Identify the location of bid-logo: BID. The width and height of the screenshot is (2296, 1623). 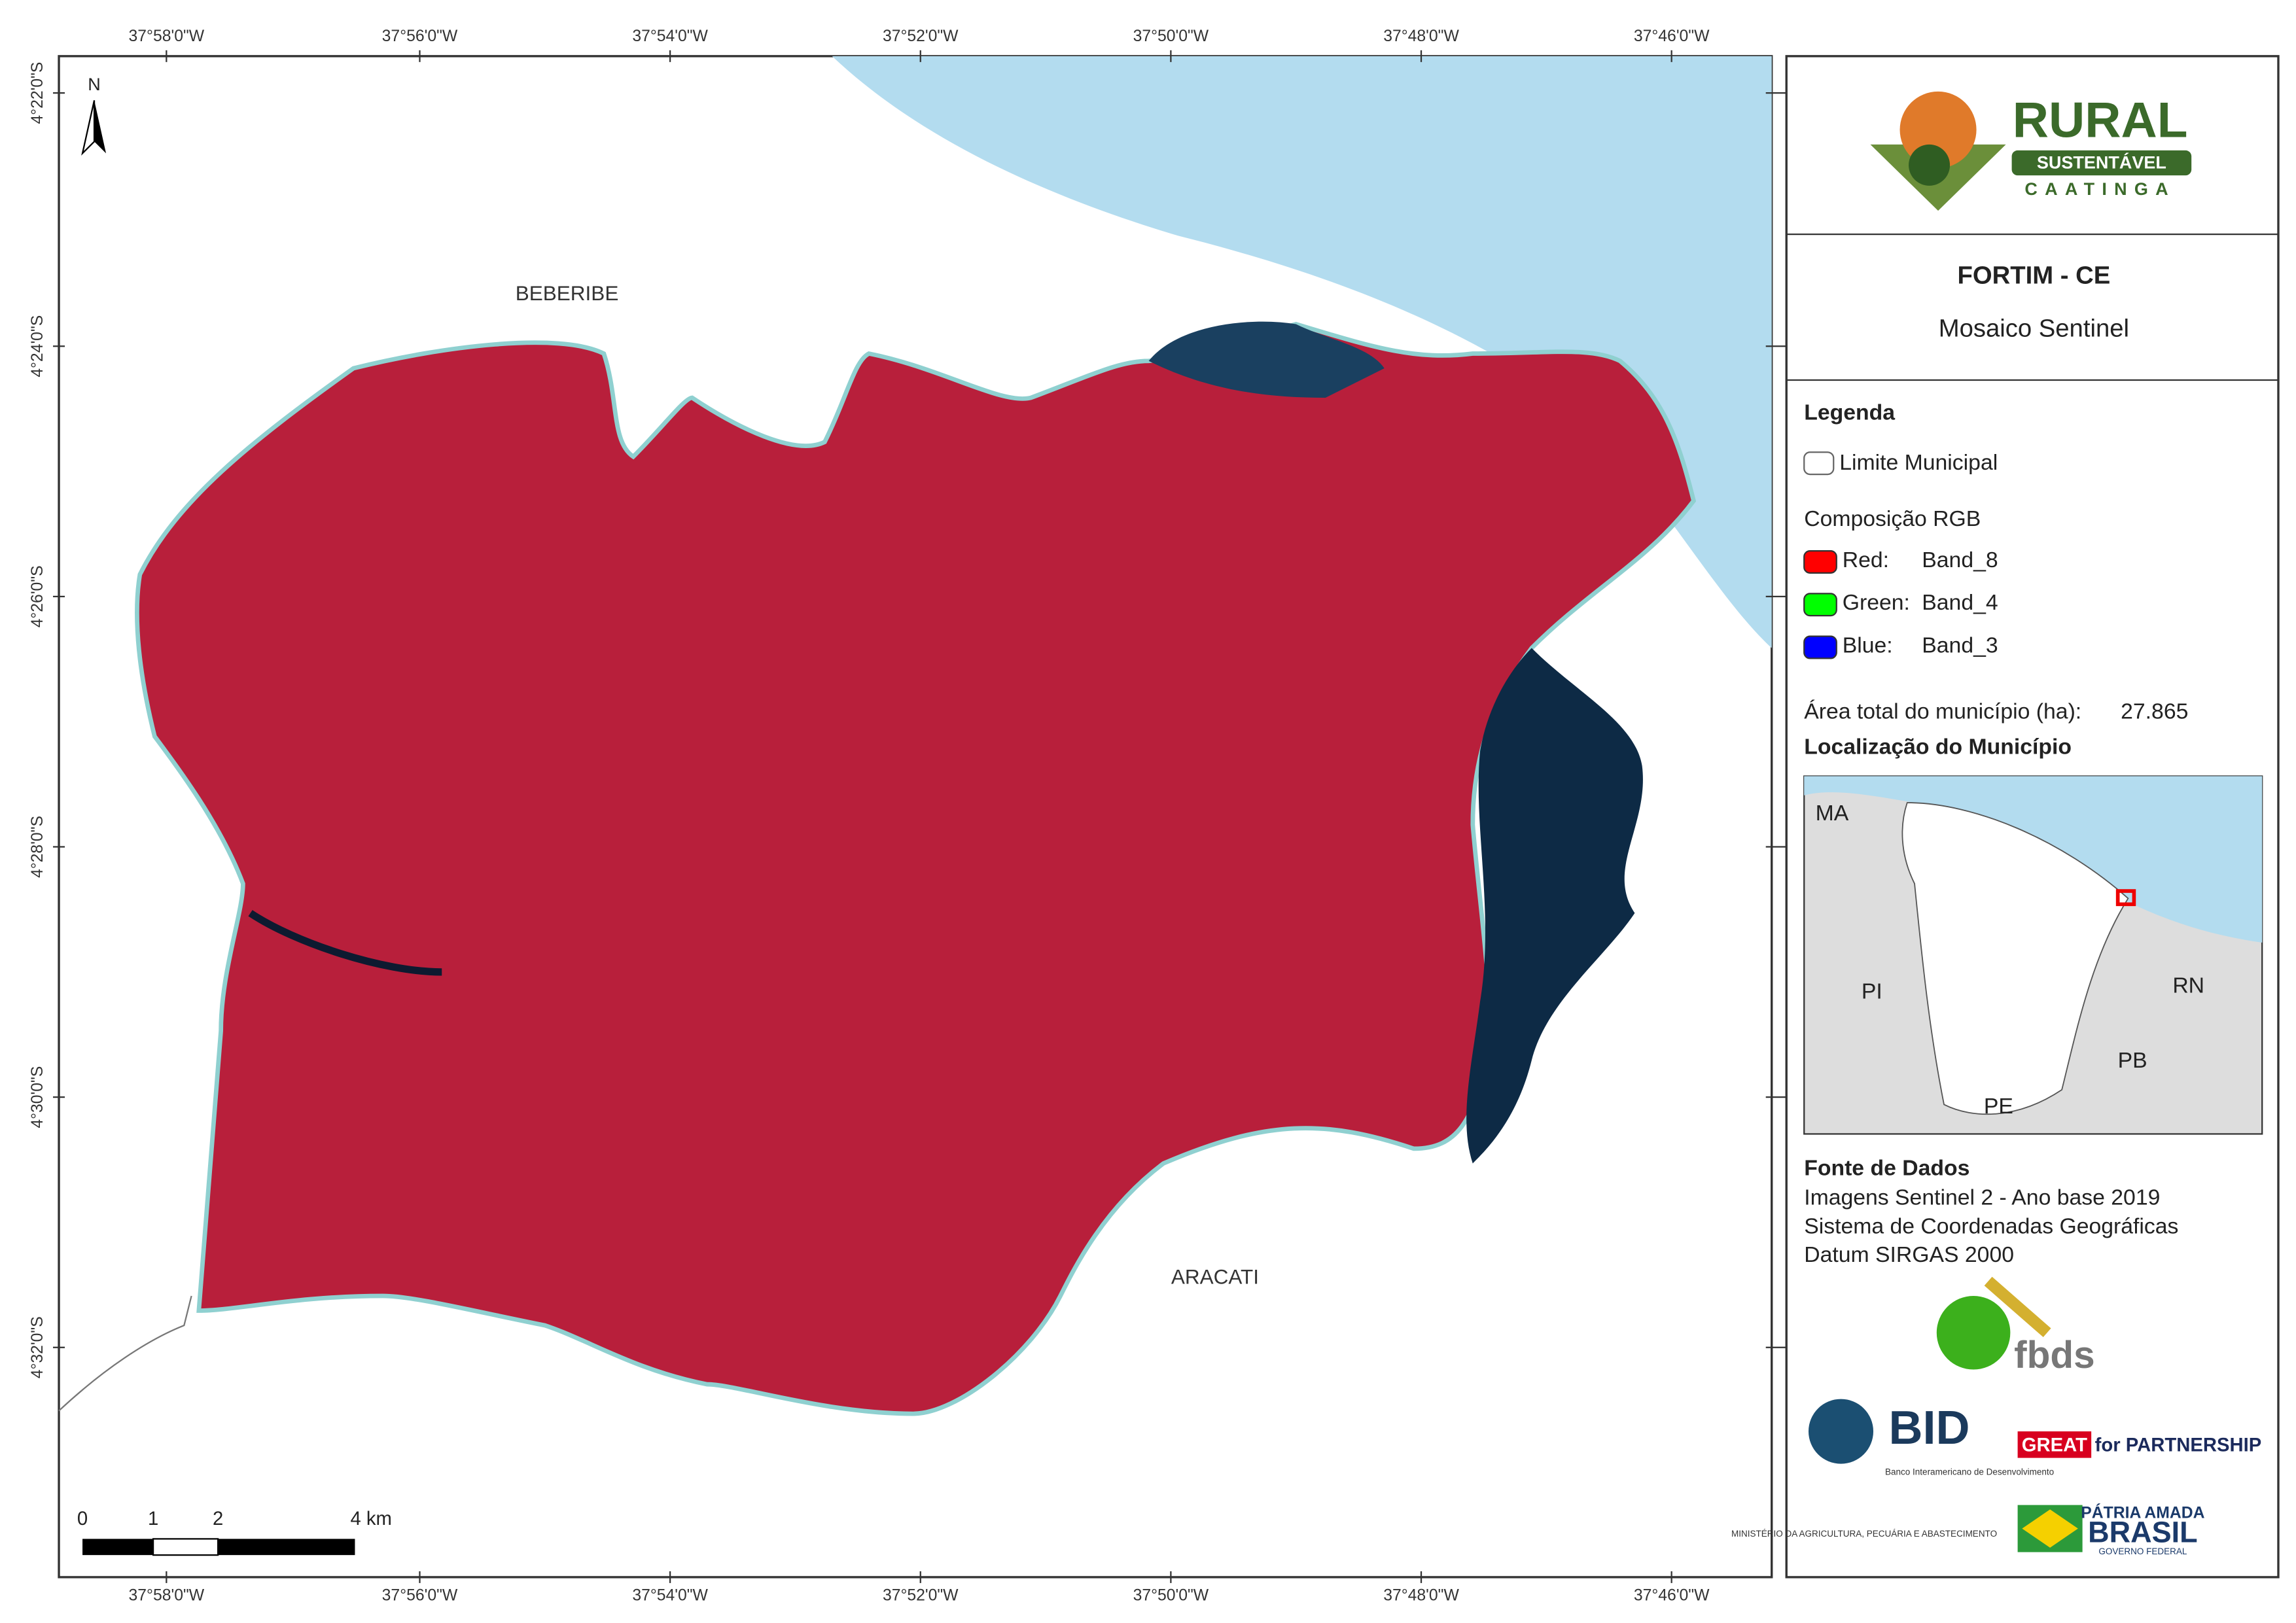
(1929, 1428).